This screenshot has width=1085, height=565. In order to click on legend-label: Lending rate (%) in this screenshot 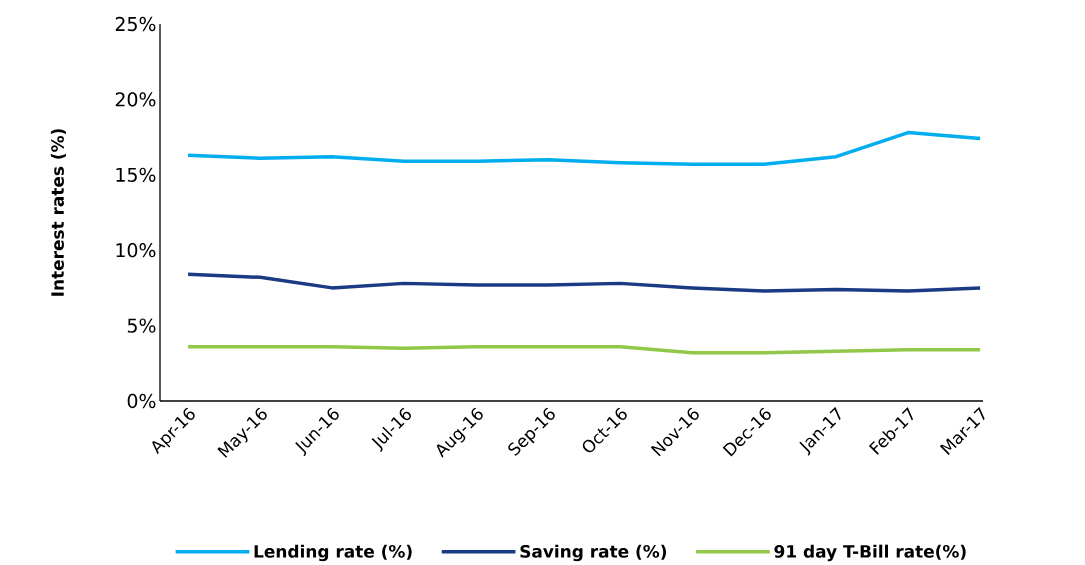, I will do `click(333, 553)`.